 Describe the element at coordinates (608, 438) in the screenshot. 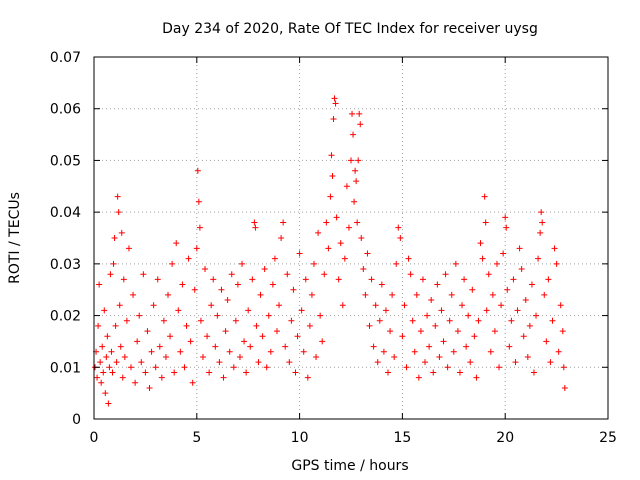

I see `x-tick-label: 25` at that location.